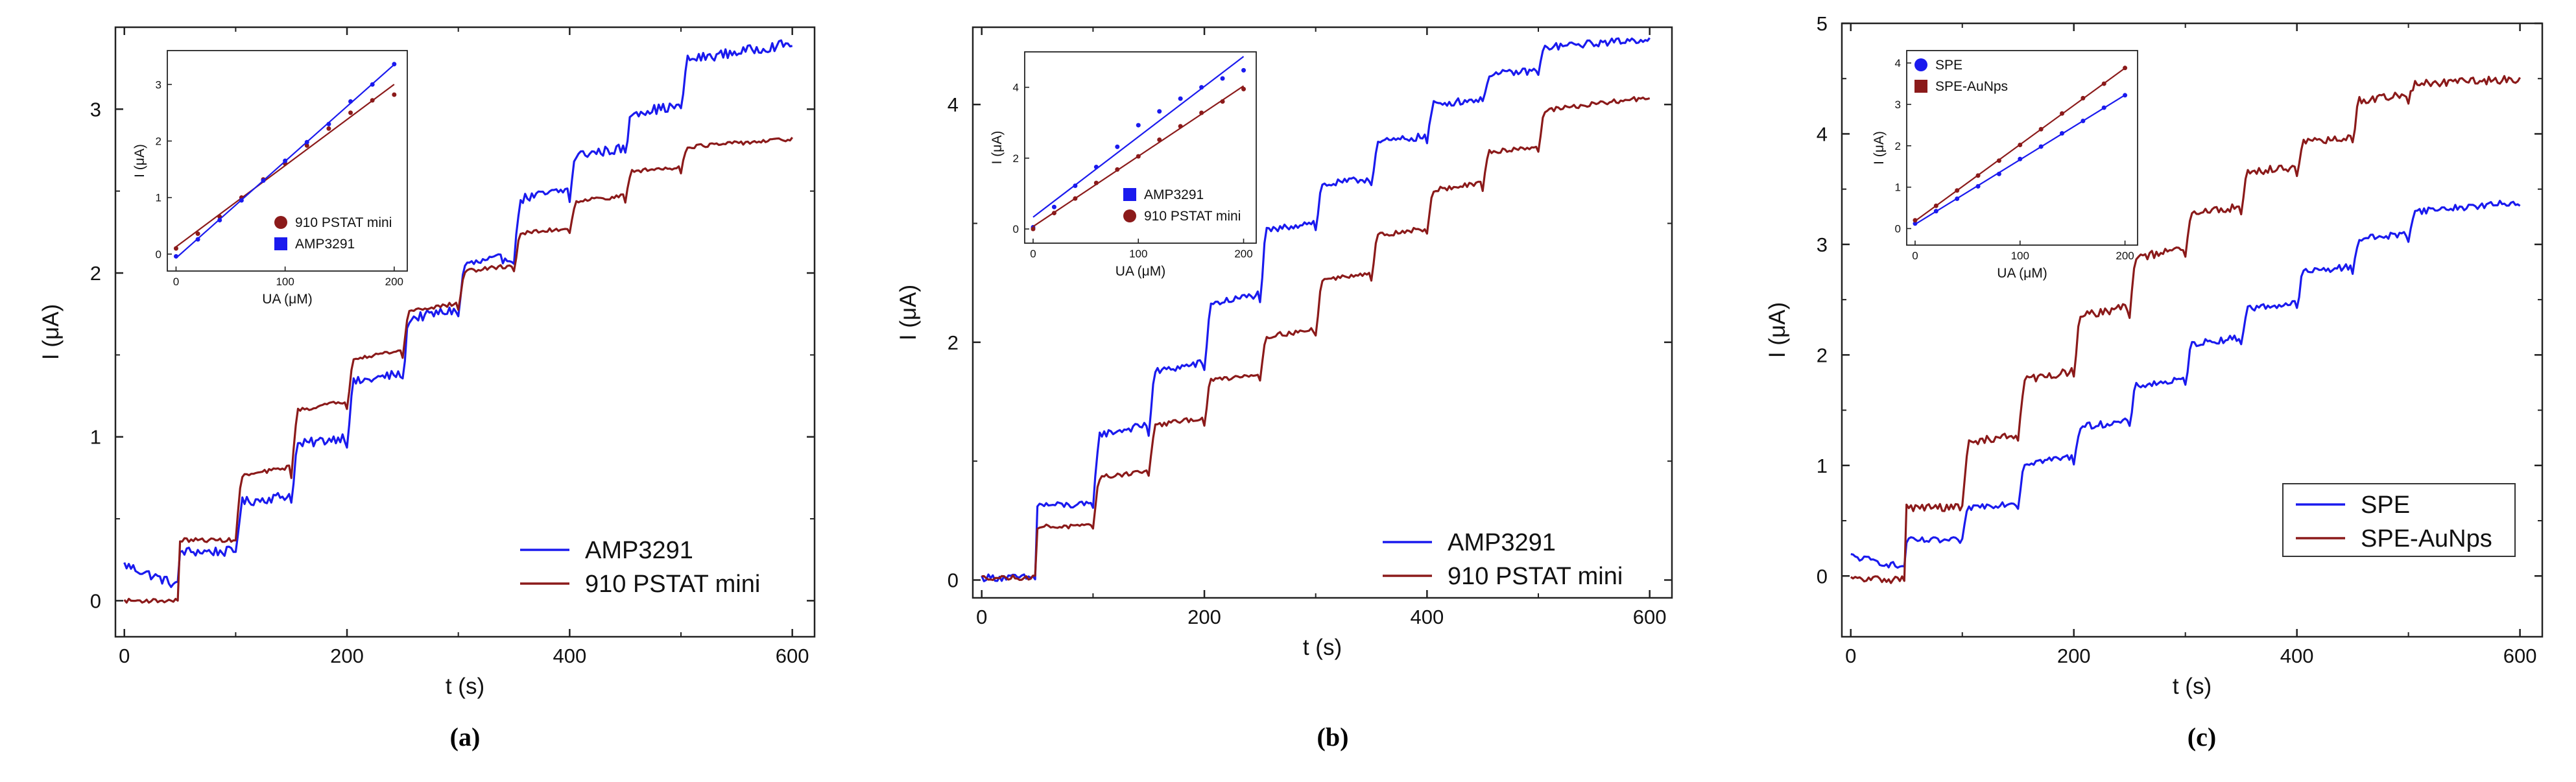 This screenshot has height=782, width=2576. Describe the element at coordinates (2185, 384) in the screenshot. I see `series-line-spe` at that location.